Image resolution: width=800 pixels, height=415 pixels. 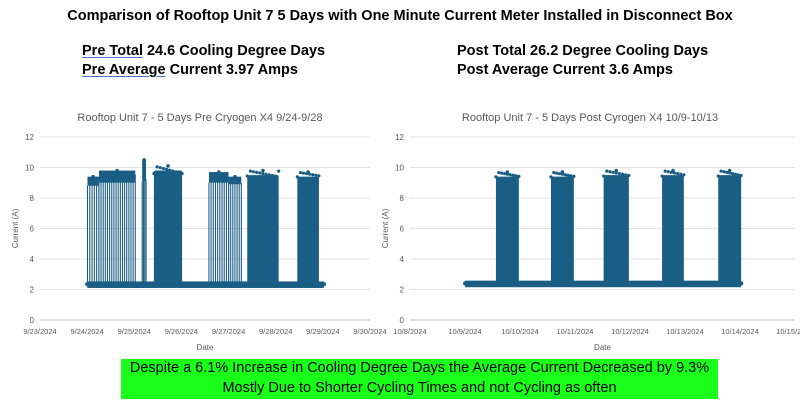 I want to click on x-tick-label: 9/26/2024, so click(x=181, y=331).